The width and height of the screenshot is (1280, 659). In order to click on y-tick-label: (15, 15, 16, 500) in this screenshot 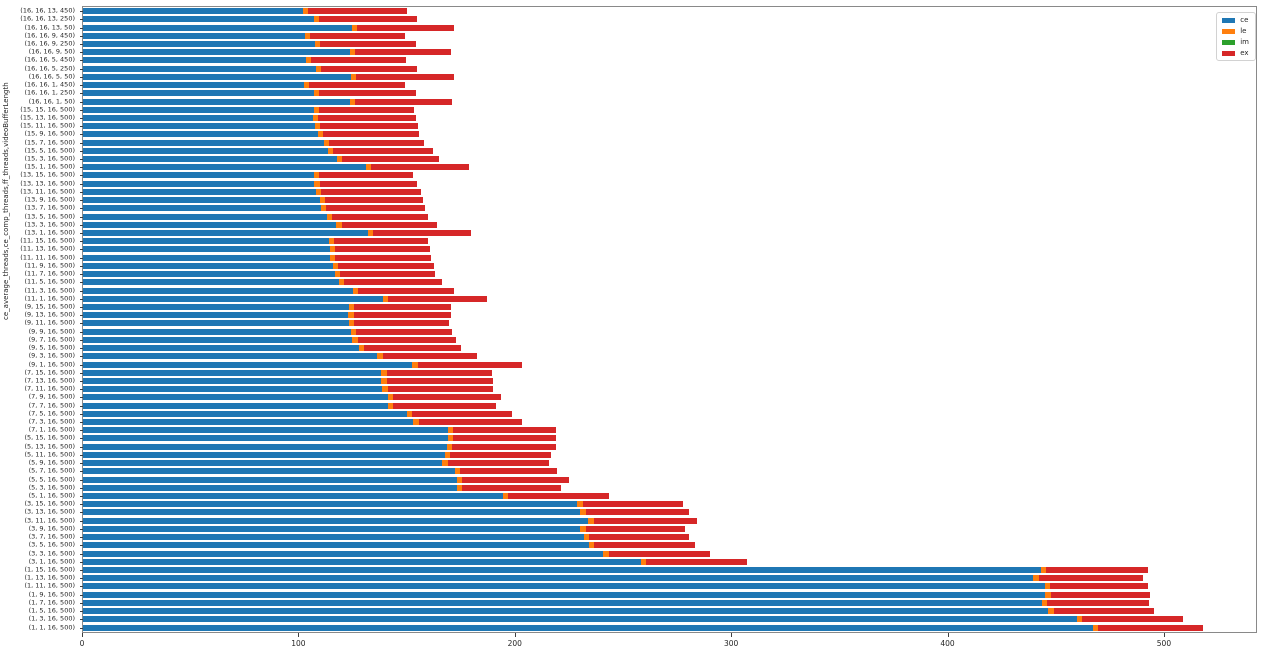, I will do `click(47, 109)`.